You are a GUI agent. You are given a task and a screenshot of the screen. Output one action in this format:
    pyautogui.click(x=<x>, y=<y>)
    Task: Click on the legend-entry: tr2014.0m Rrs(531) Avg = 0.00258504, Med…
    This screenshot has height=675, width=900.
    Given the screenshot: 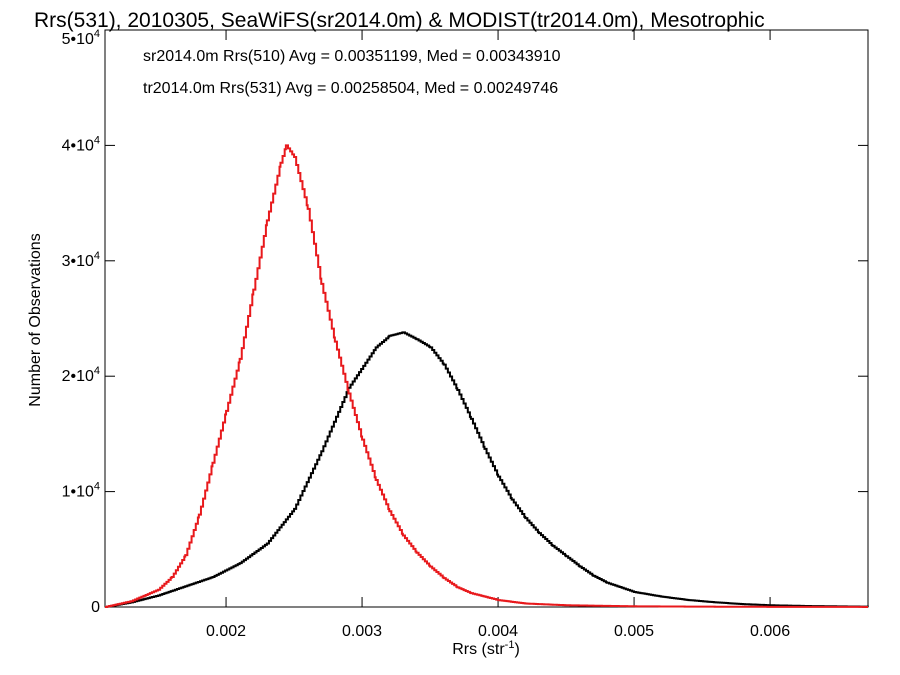 What is the action you would take?
    pyautogui.click(x=350, y=88)
    